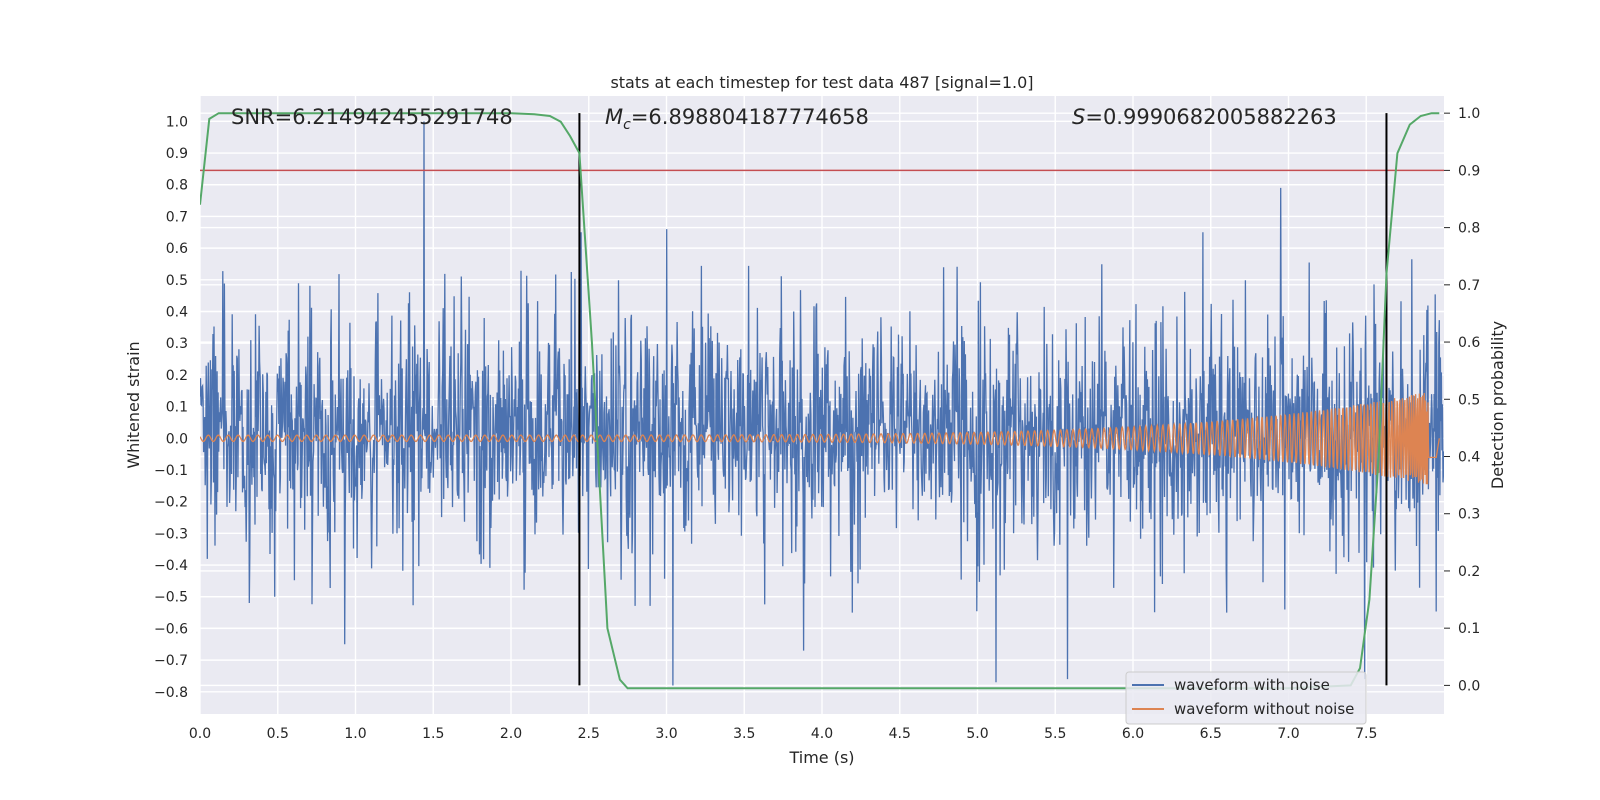  I want to click on y-right-tick-label: 0.3, so click(1469, 515).